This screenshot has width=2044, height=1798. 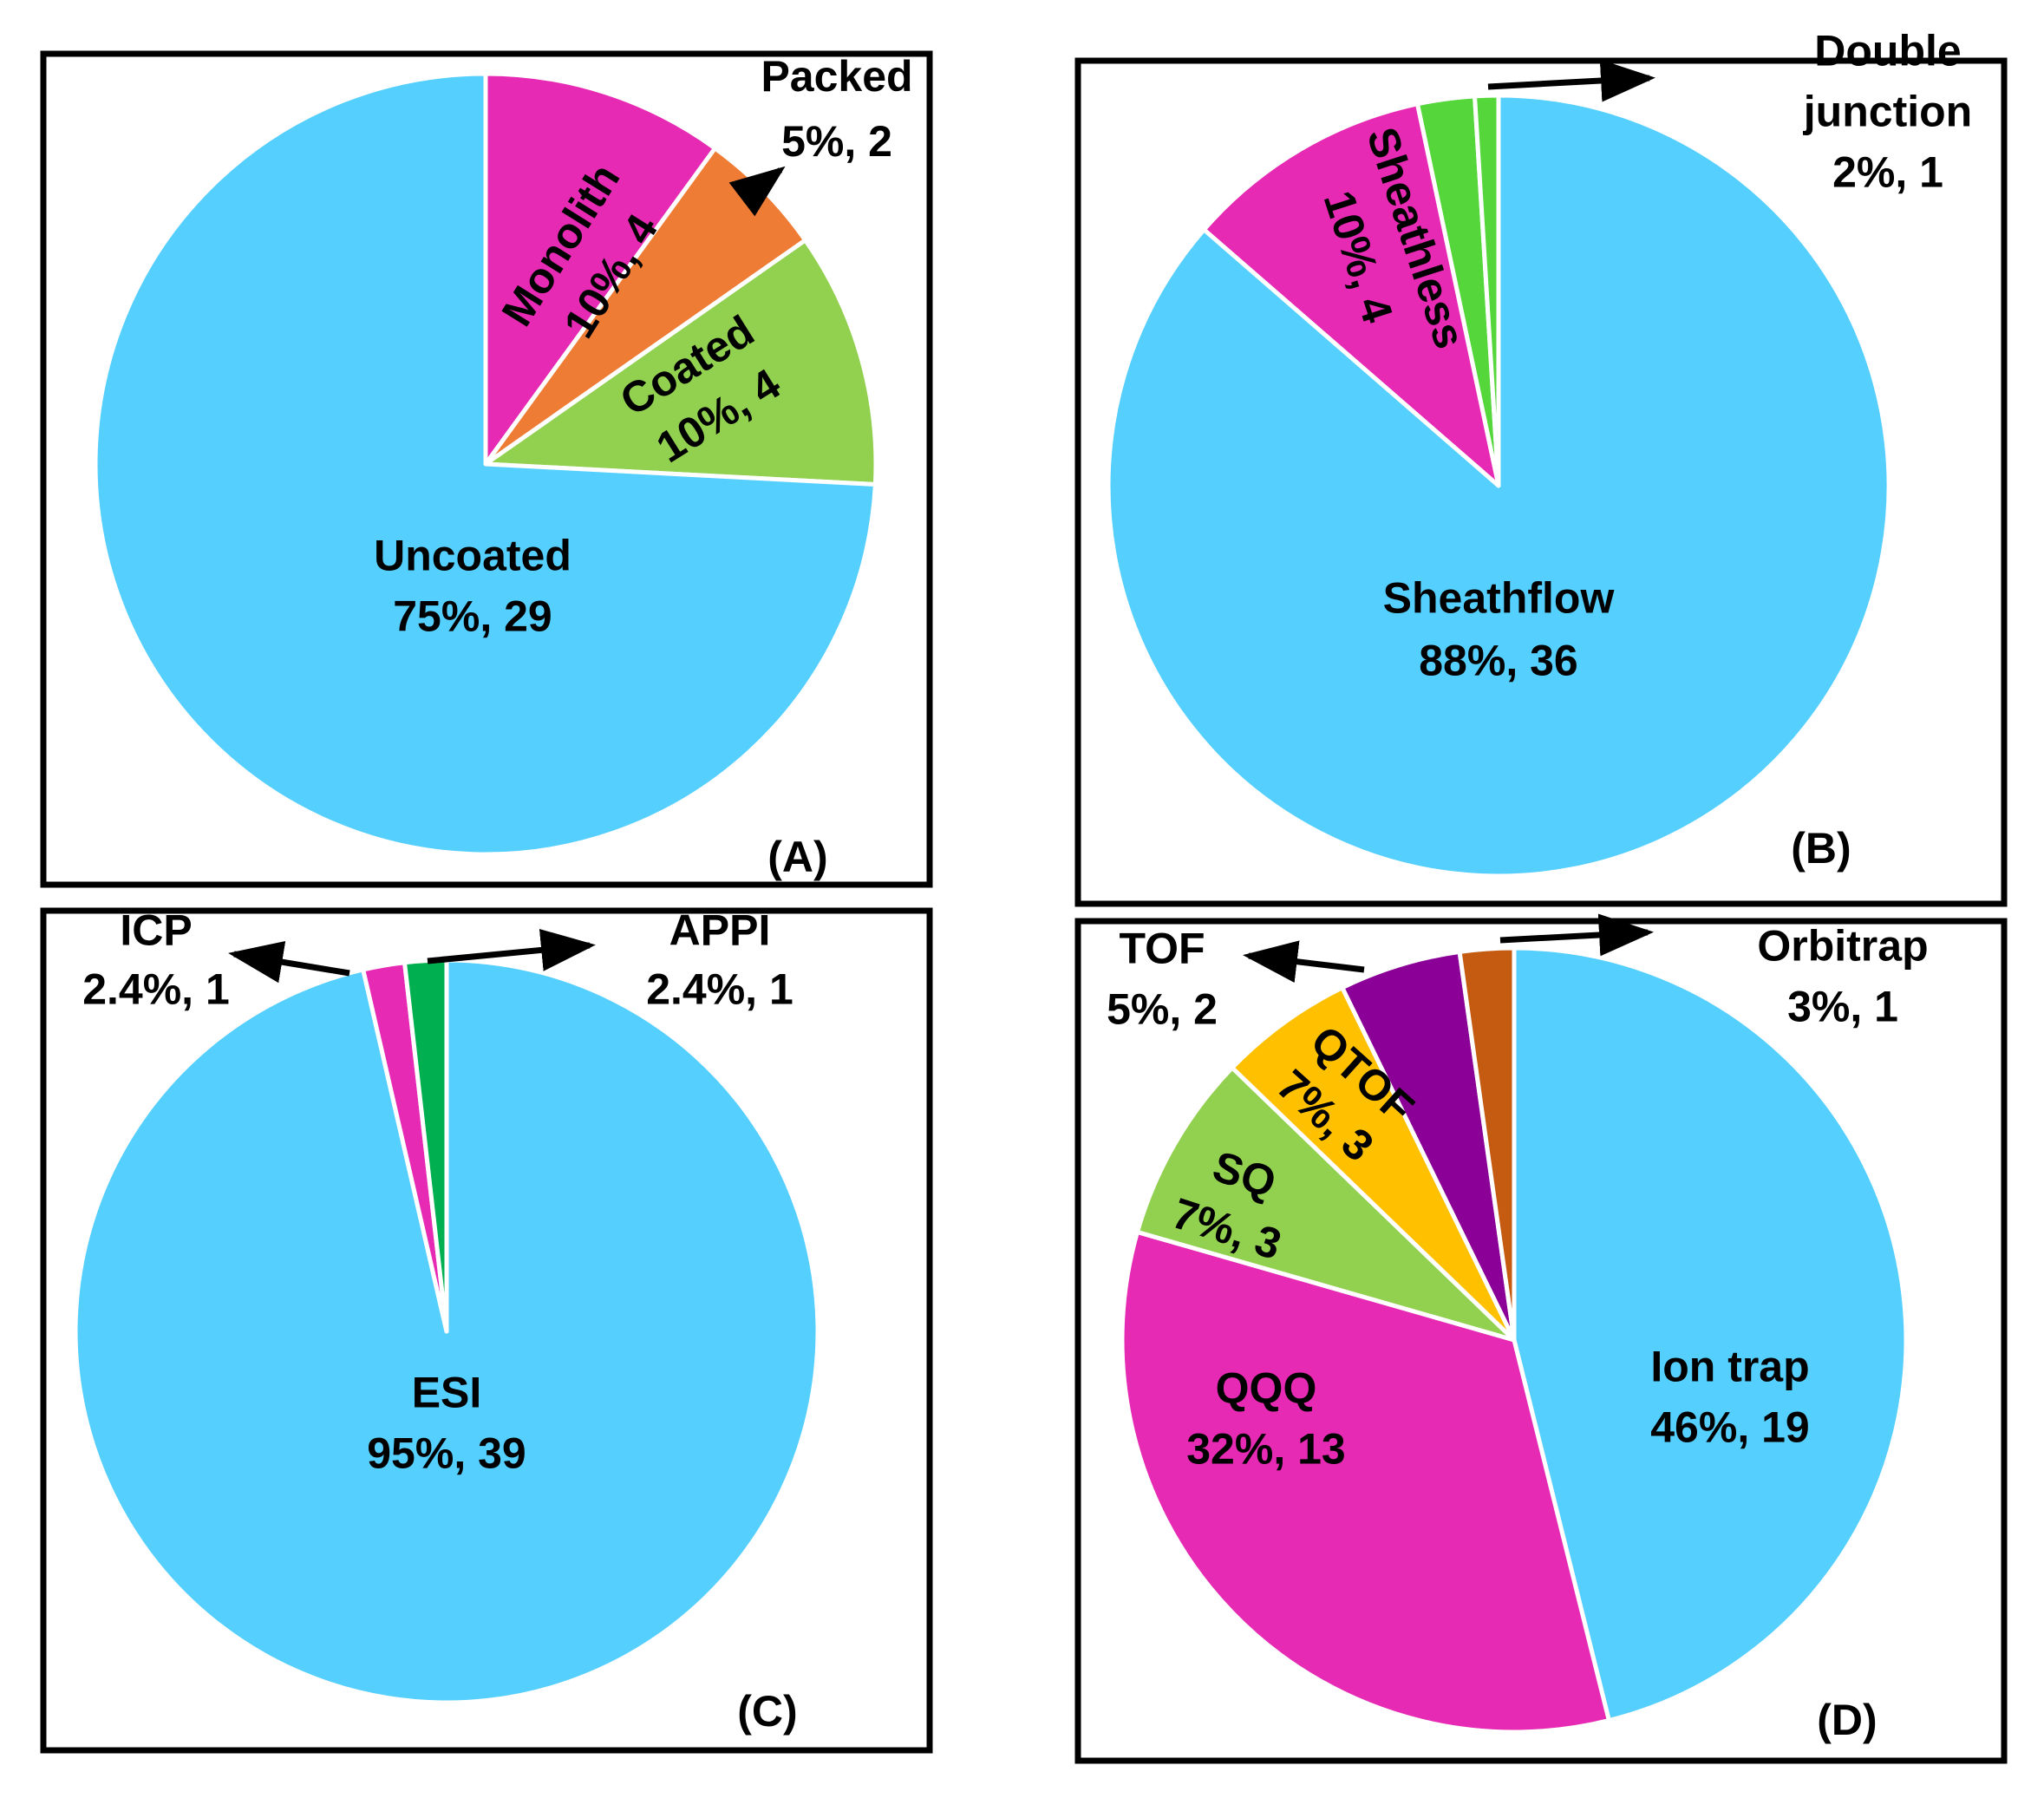 What do you see at coordinates (1710, 1334) in the screenshot?
I see `pie-slice-ion-trap` at bounding box center [1710, 1334].